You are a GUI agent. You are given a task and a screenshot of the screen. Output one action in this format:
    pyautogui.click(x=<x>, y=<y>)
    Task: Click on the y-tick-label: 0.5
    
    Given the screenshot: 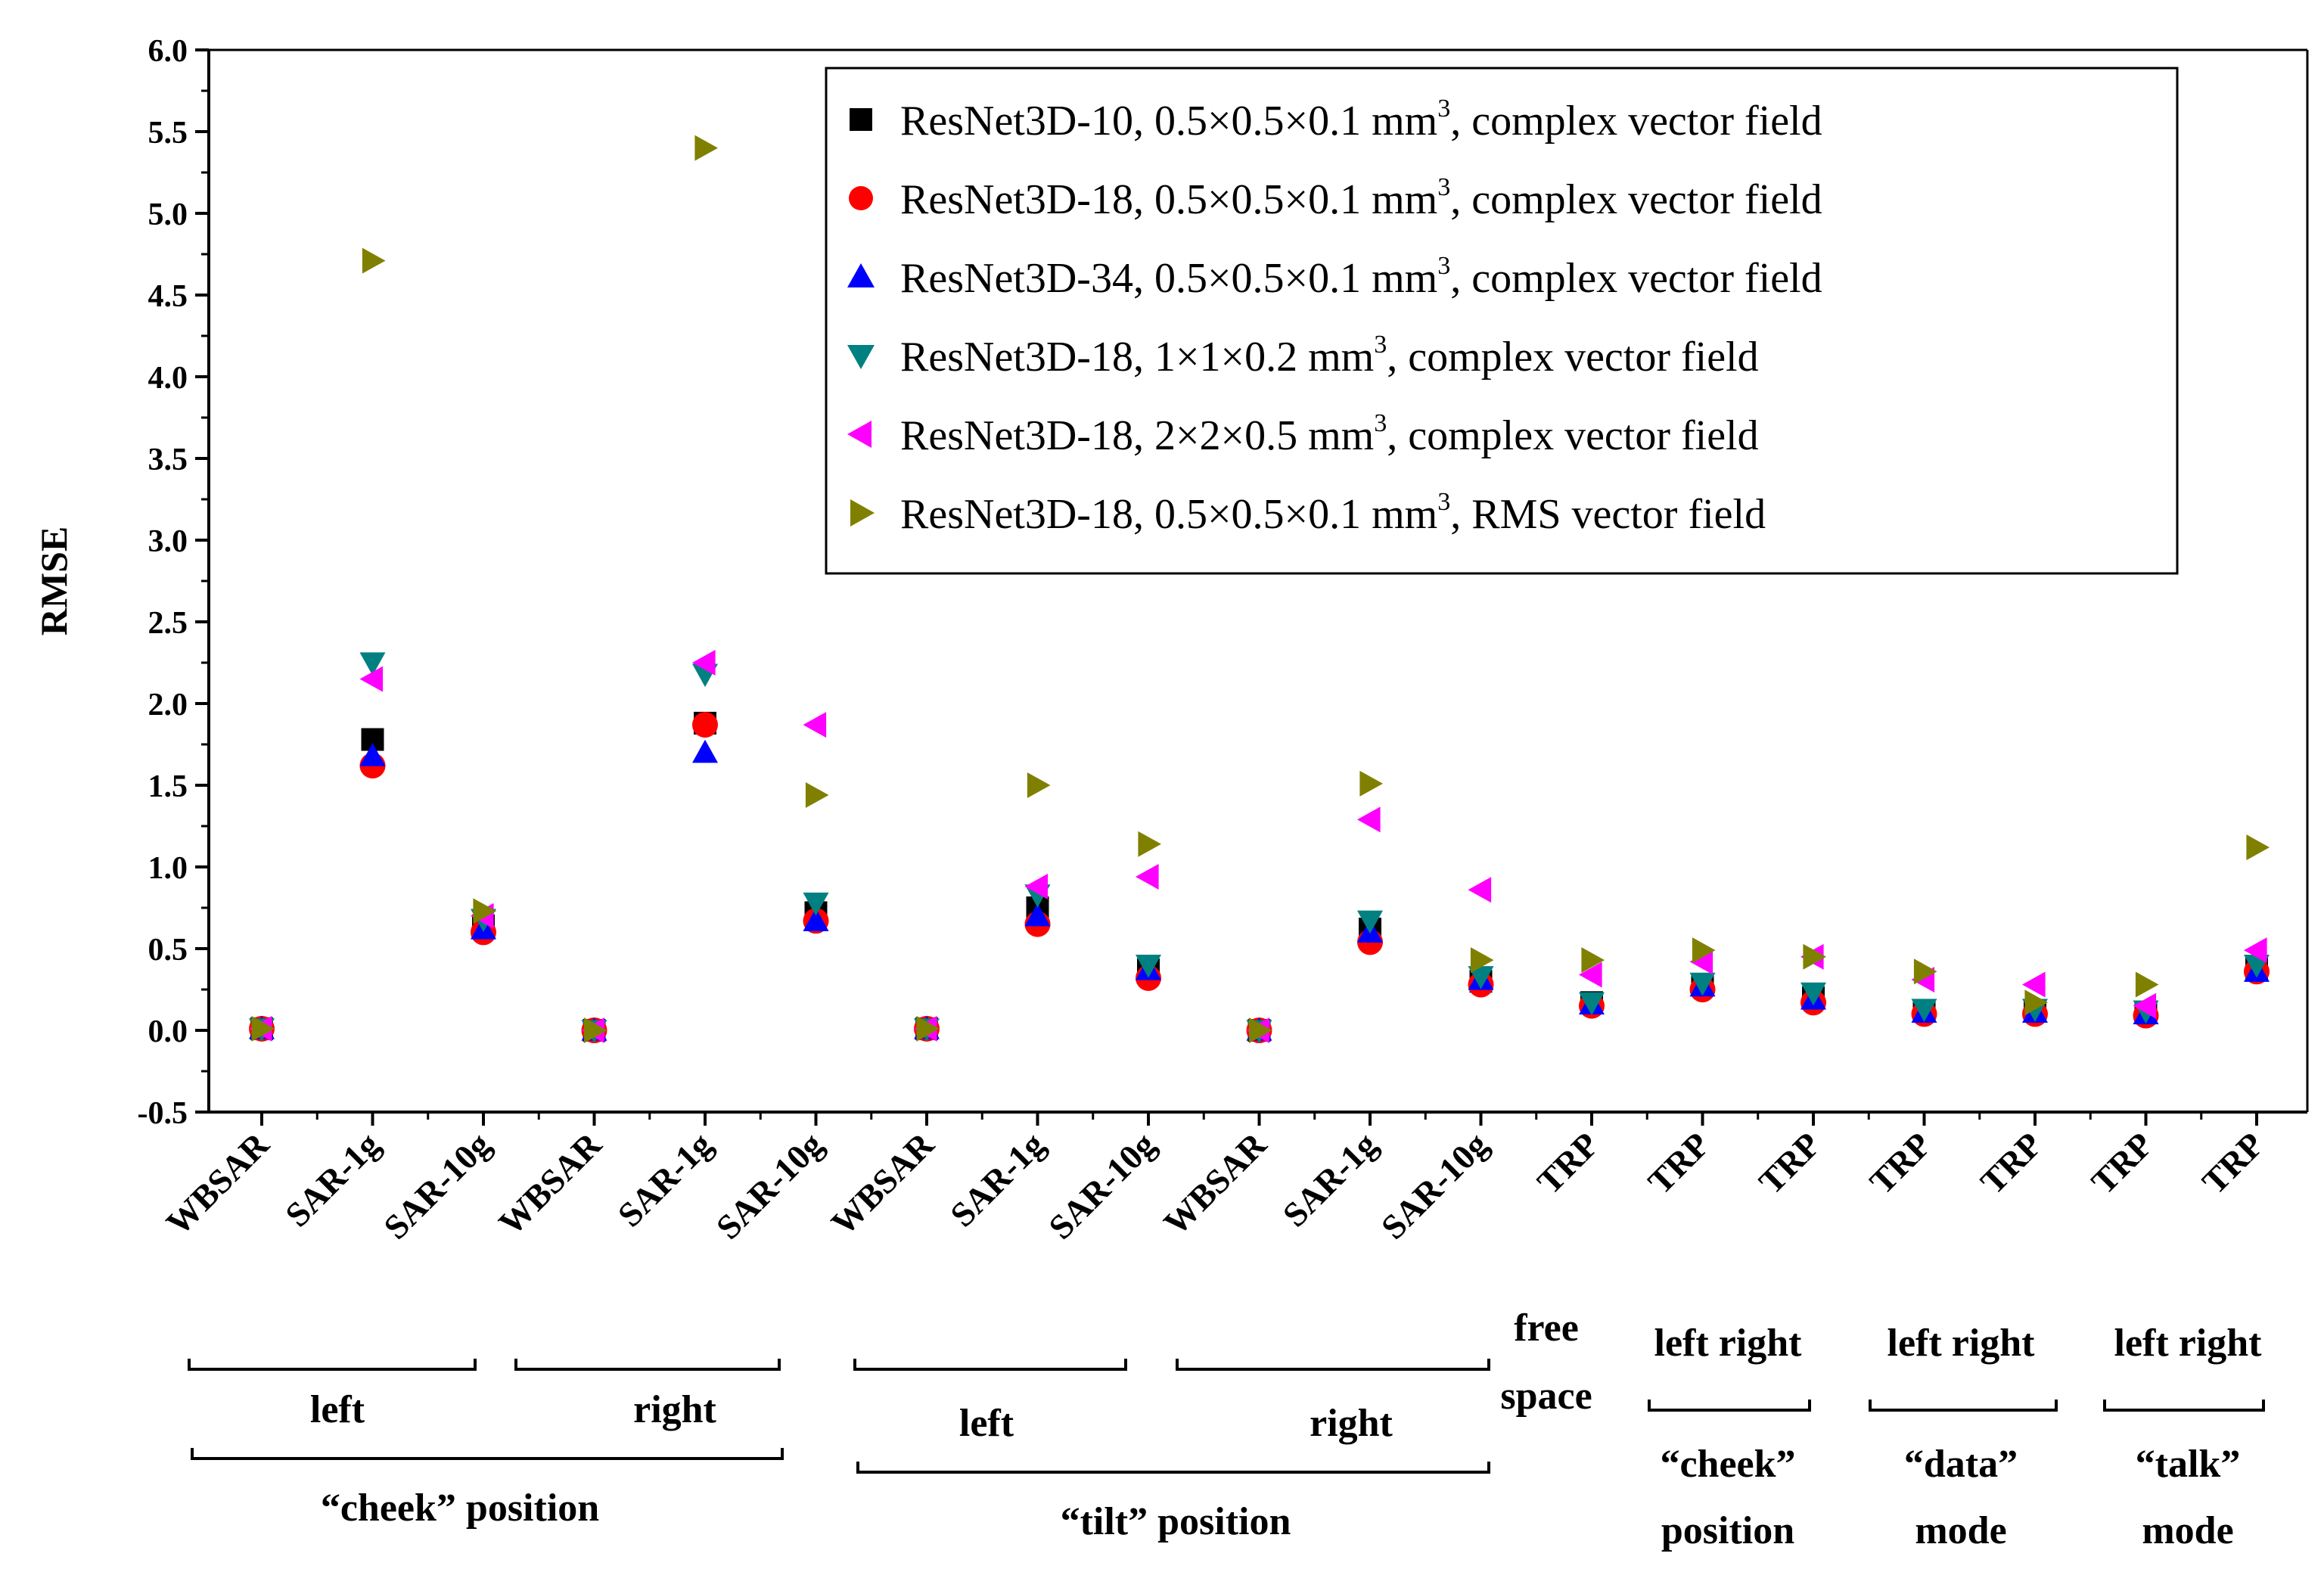 What is the action you would take?
    pyautogui.click(x=168, y=951)
    